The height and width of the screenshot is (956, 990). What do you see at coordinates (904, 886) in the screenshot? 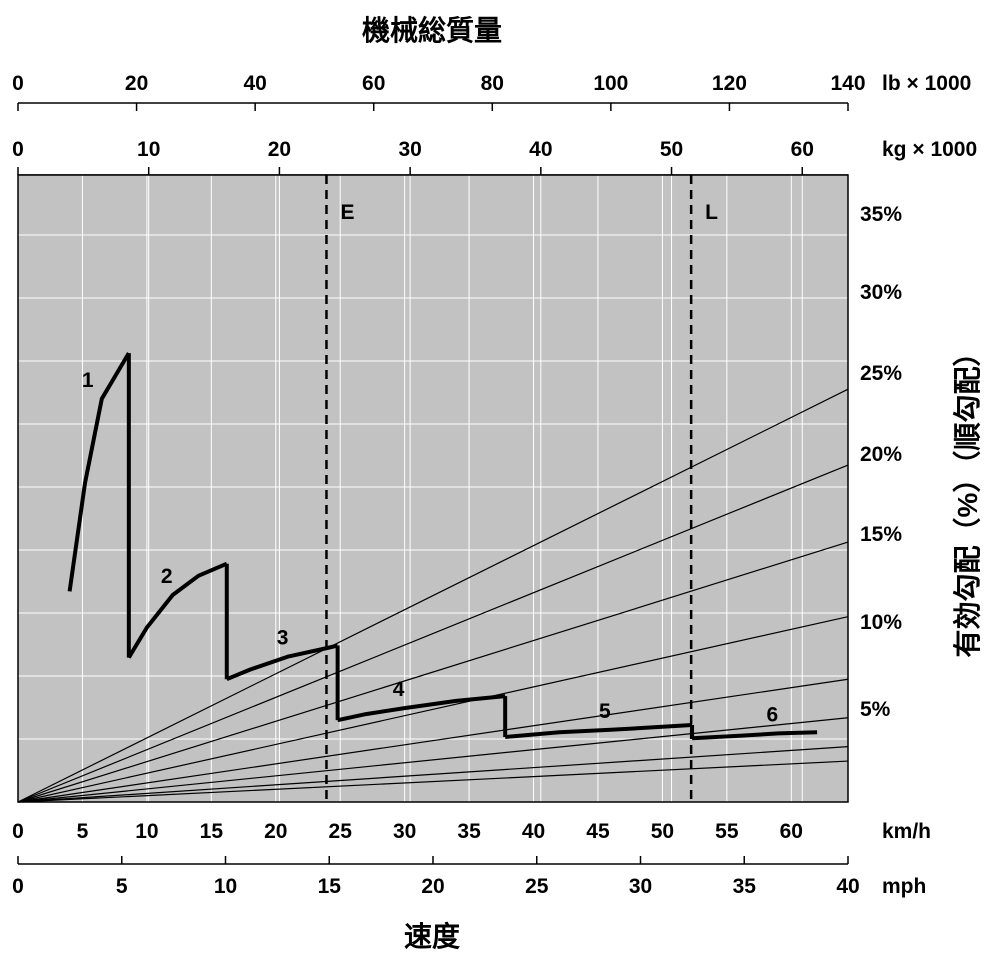
I see `mph-unit: mph` at bounding box center [904, 886].